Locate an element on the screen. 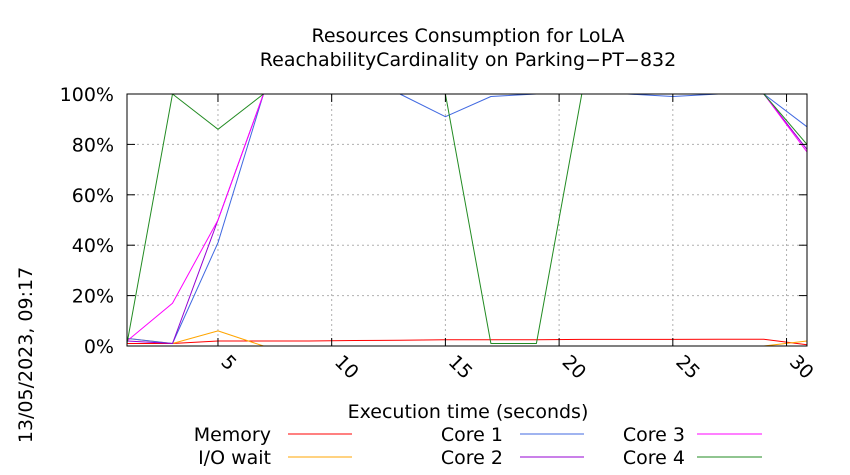 This screenshot has width=850, height=475. legend-label-core-1: Core 1 is located at coordinates (472, 435).